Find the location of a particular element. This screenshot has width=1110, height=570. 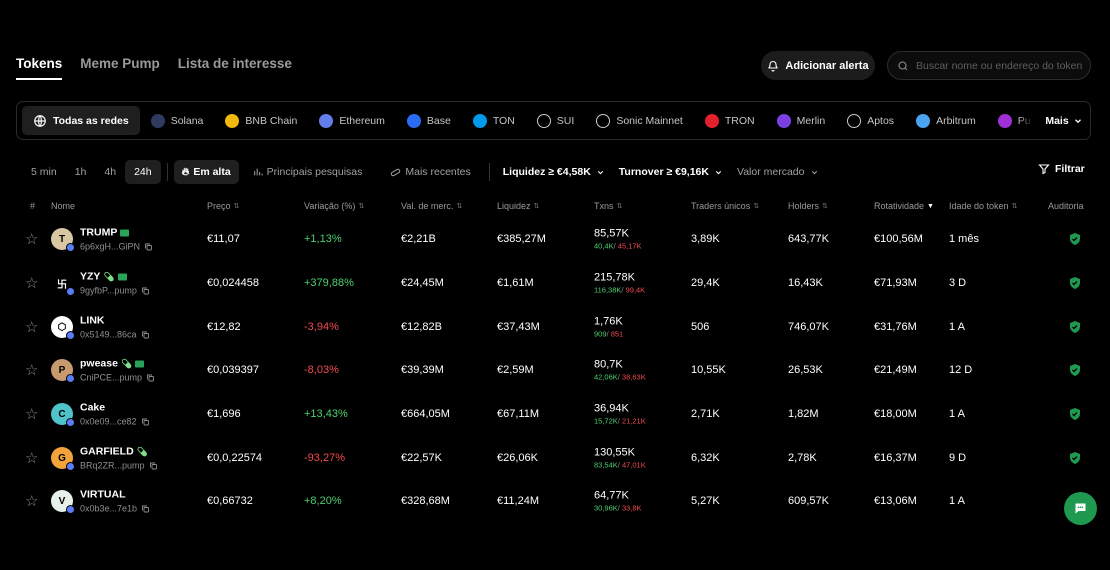

bnb-icon is located at coordinates (232, 120).